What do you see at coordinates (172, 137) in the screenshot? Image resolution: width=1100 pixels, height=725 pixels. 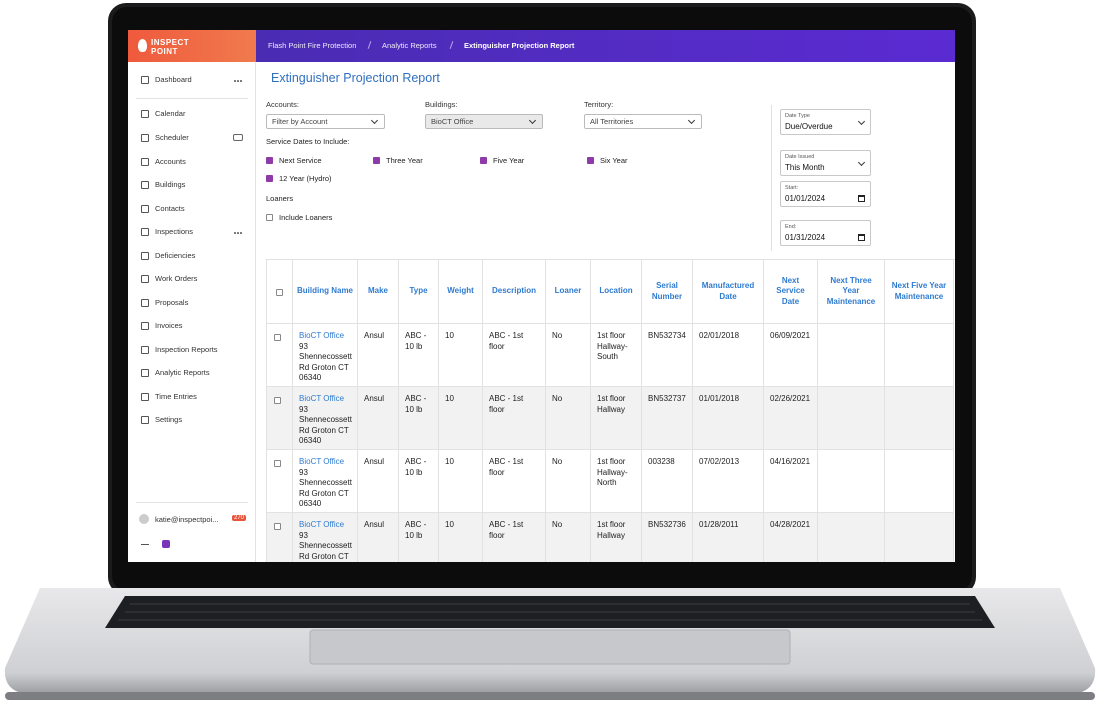 I see `nav-item: Scheduler` at bounding box center [172, 137].